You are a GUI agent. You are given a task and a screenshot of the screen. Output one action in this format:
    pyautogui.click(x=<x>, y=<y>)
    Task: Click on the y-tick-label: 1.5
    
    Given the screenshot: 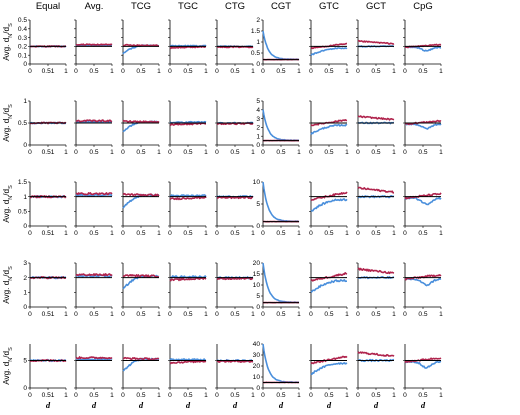 What is the action you would take?
    pyautogui.click(x=255, y=31)
    